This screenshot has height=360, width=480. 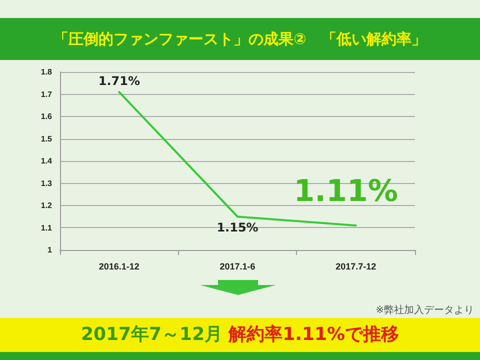 I want to click on y-tick-label: 1.7, so click(x=46, y=94).